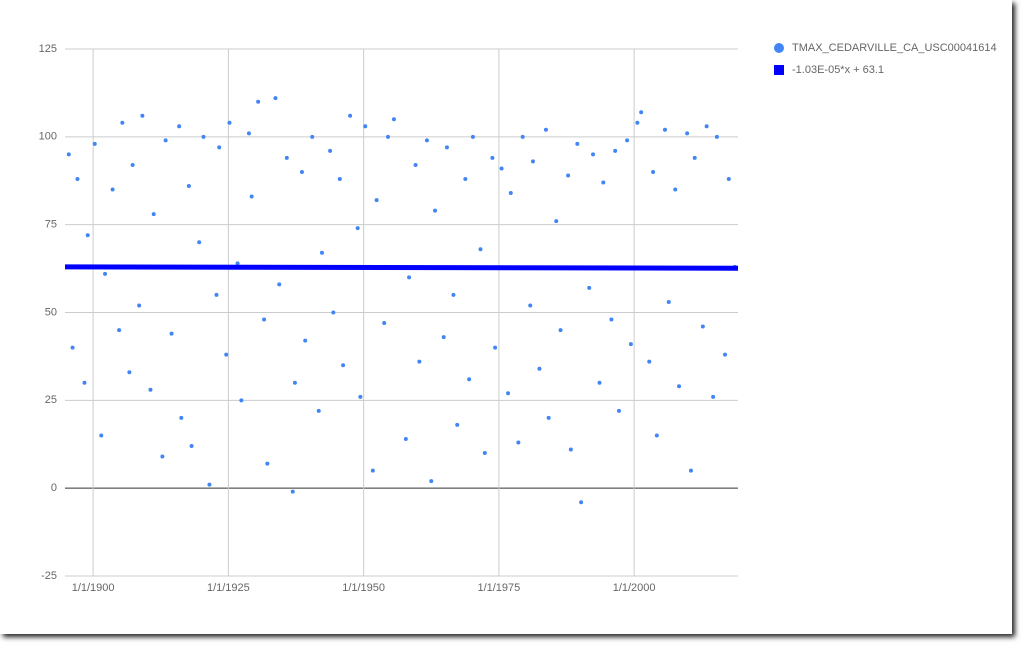 The image size is (1024, 645). I want to click on x-tick-label: 1/1/1950, so click(363, 588).